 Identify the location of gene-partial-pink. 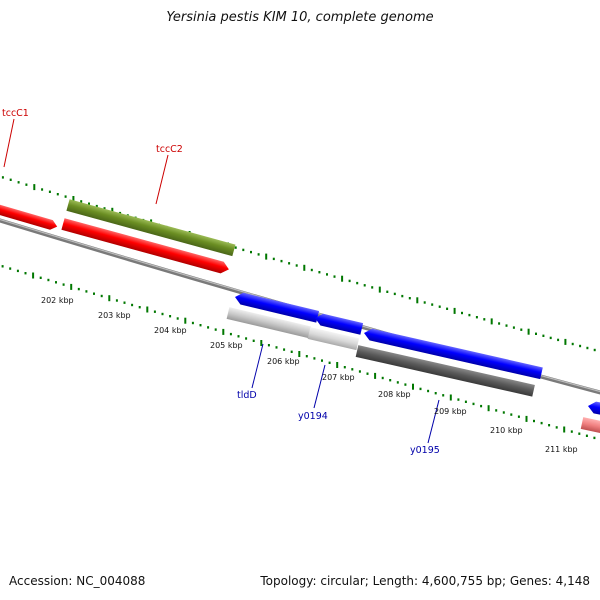
(590, 426).